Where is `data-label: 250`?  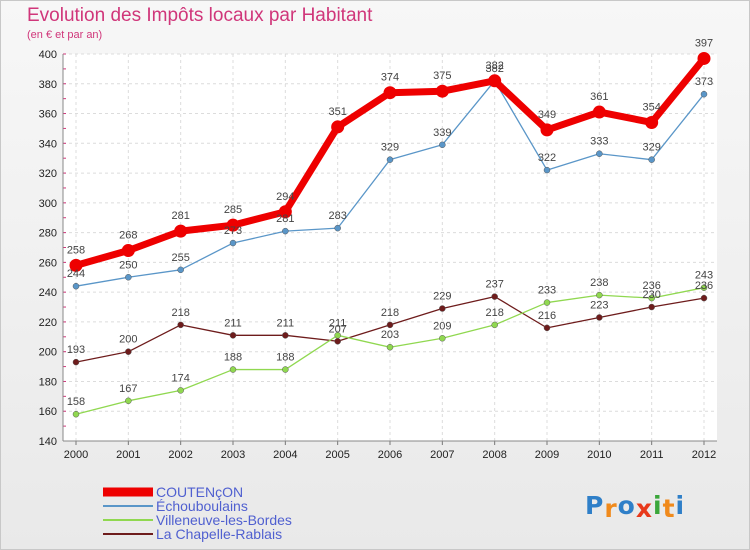 data-label: 250 is located at coordinates (128, 265).